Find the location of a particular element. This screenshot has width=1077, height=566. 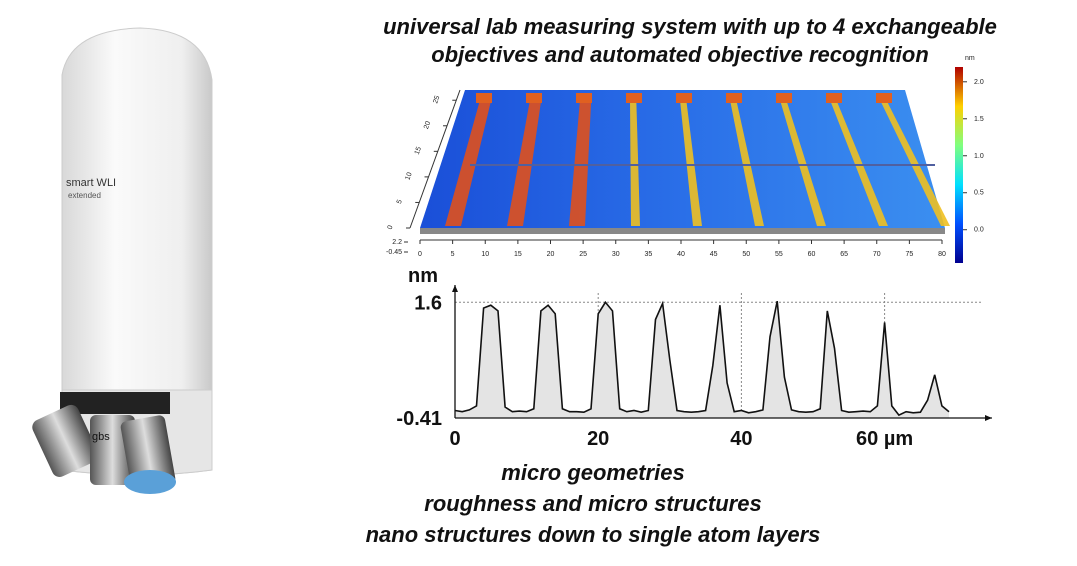

y-tick-label: 5 is located at coordinates (400, 202).